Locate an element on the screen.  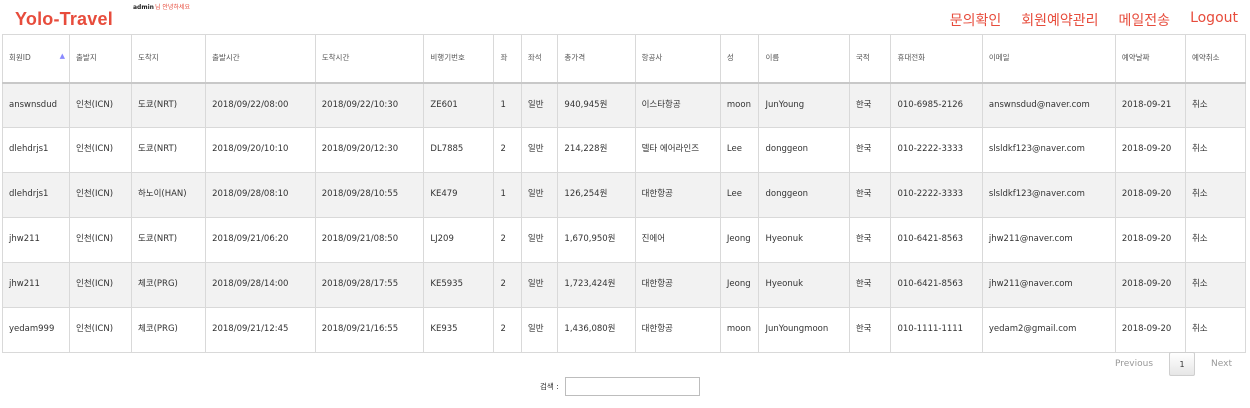
nav-inquiry: 문의확인 is located at coordinates (975, 21).